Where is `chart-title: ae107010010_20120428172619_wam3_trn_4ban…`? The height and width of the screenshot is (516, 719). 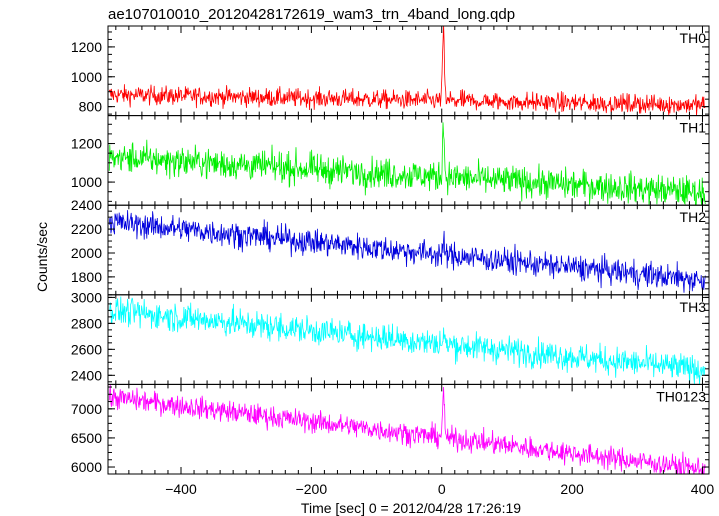 chart-title: ae107010010_20120428172619_wam3_trn_4ban… is located at coordinates (311, 14).